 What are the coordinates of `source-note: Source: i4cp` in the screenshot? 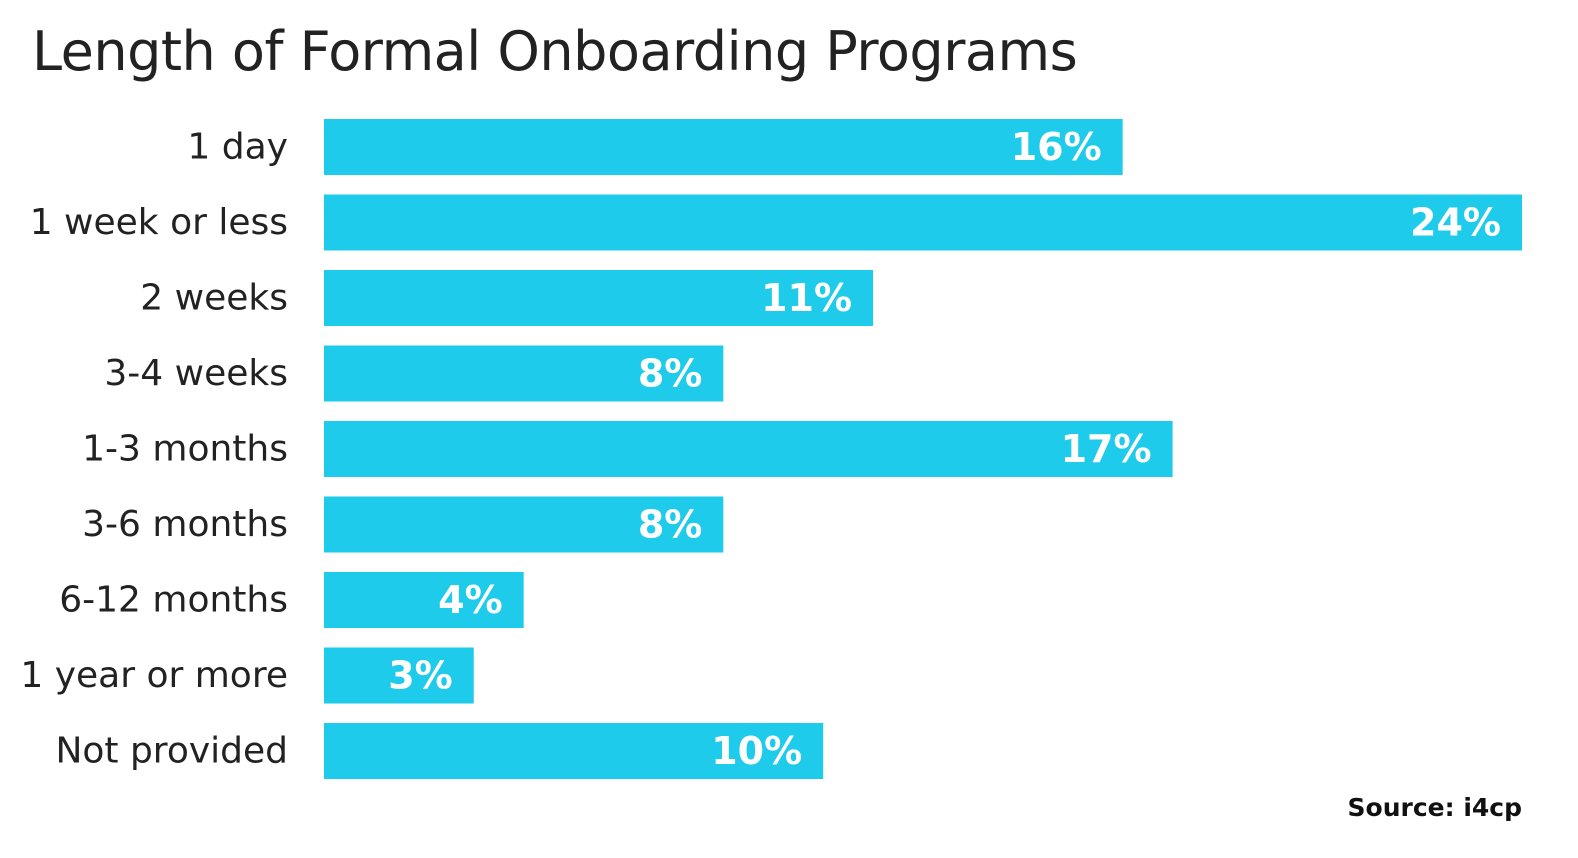 It's located at (1434, 807).